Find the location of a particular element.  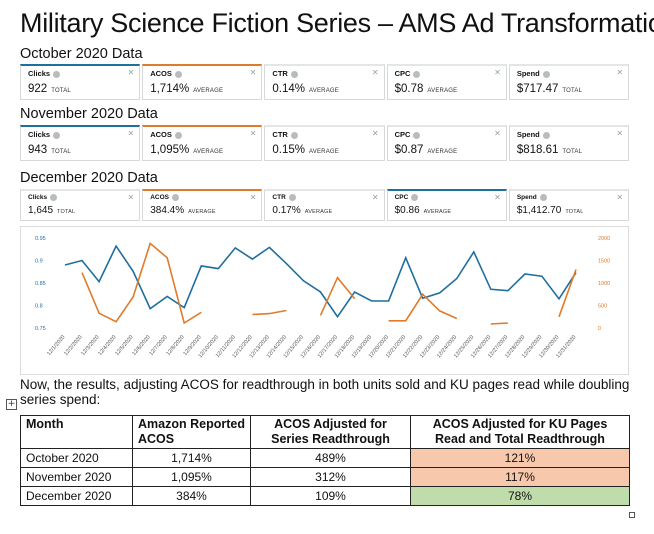

metric-card-clicks: Clicks ✕ 943 TOTAL is located at coordinates (80, 143).